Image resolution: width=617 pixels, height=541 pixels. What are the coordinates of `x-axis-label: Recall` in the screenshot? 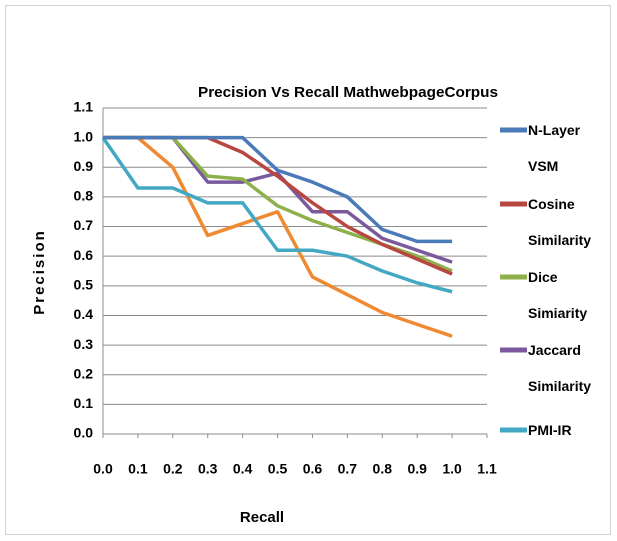 It's located at (262, 517).